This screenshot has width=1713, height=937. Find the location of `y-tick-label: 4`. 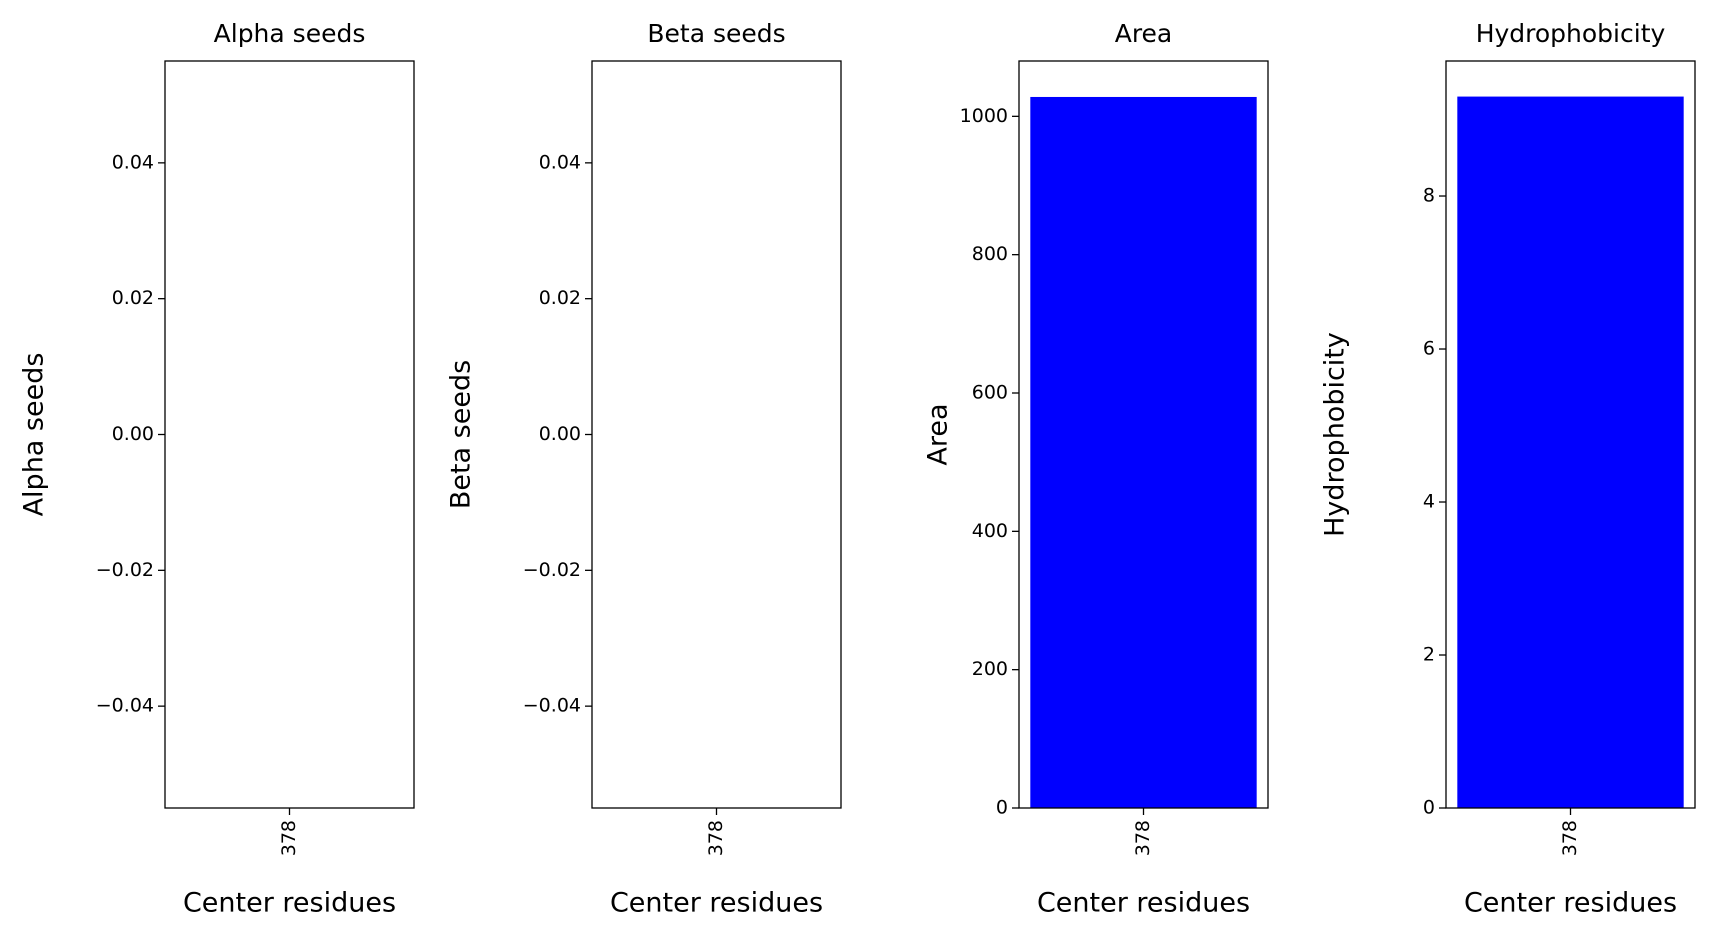

y-tick-label: 4 is located at coordinates (1429, 502).